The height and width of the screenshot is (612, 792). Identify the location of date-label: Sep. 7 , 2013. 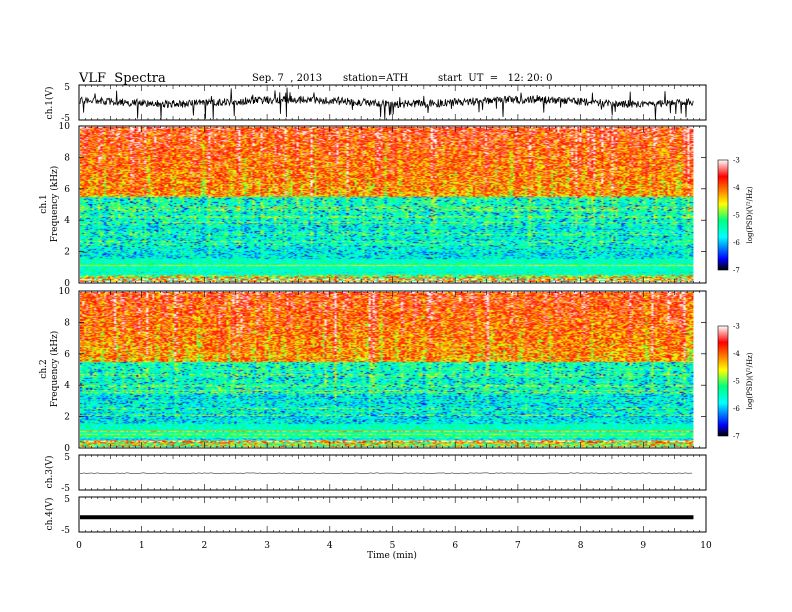
(287, 78).